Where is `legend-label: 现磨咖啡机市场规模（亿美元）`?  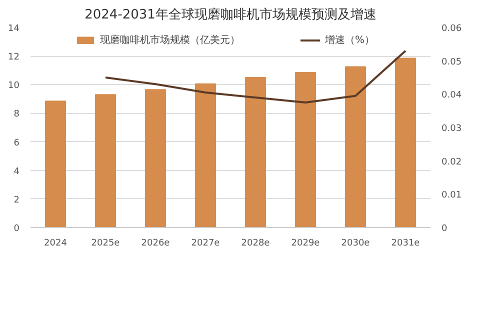
legend-label: 现磨咖啡机市场规模（亿美元） is located at coordinates (170, 40).